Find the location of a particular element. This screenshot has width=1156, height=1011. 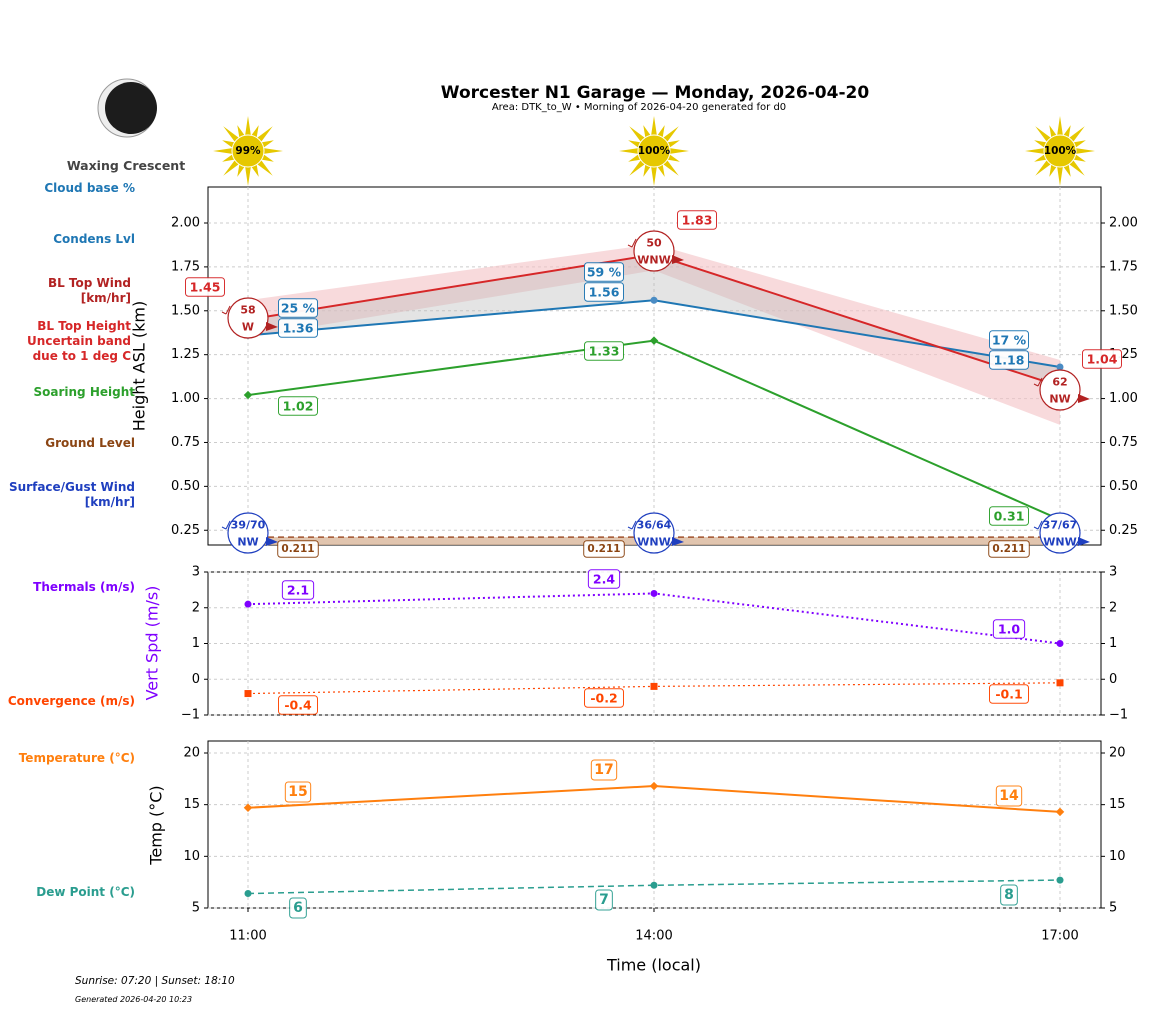

bl-top-label: 1.83 is located at coordinates (697, 220).